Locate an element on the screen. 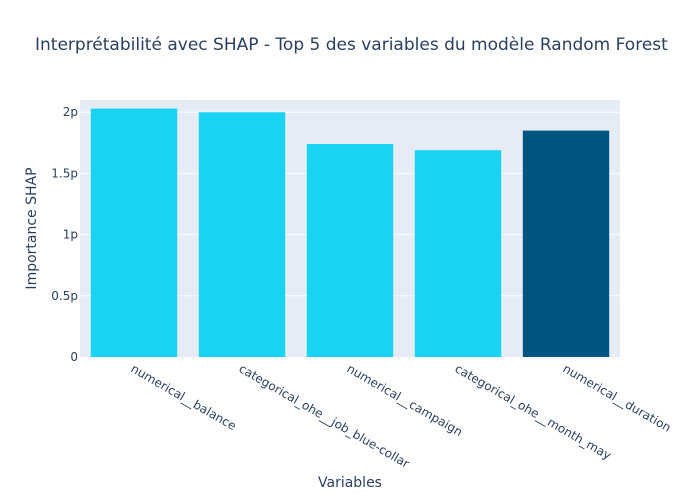  y-tick-labels: 0 0.5p 1p 1.5p 2p is located at coordinates (64, 234).